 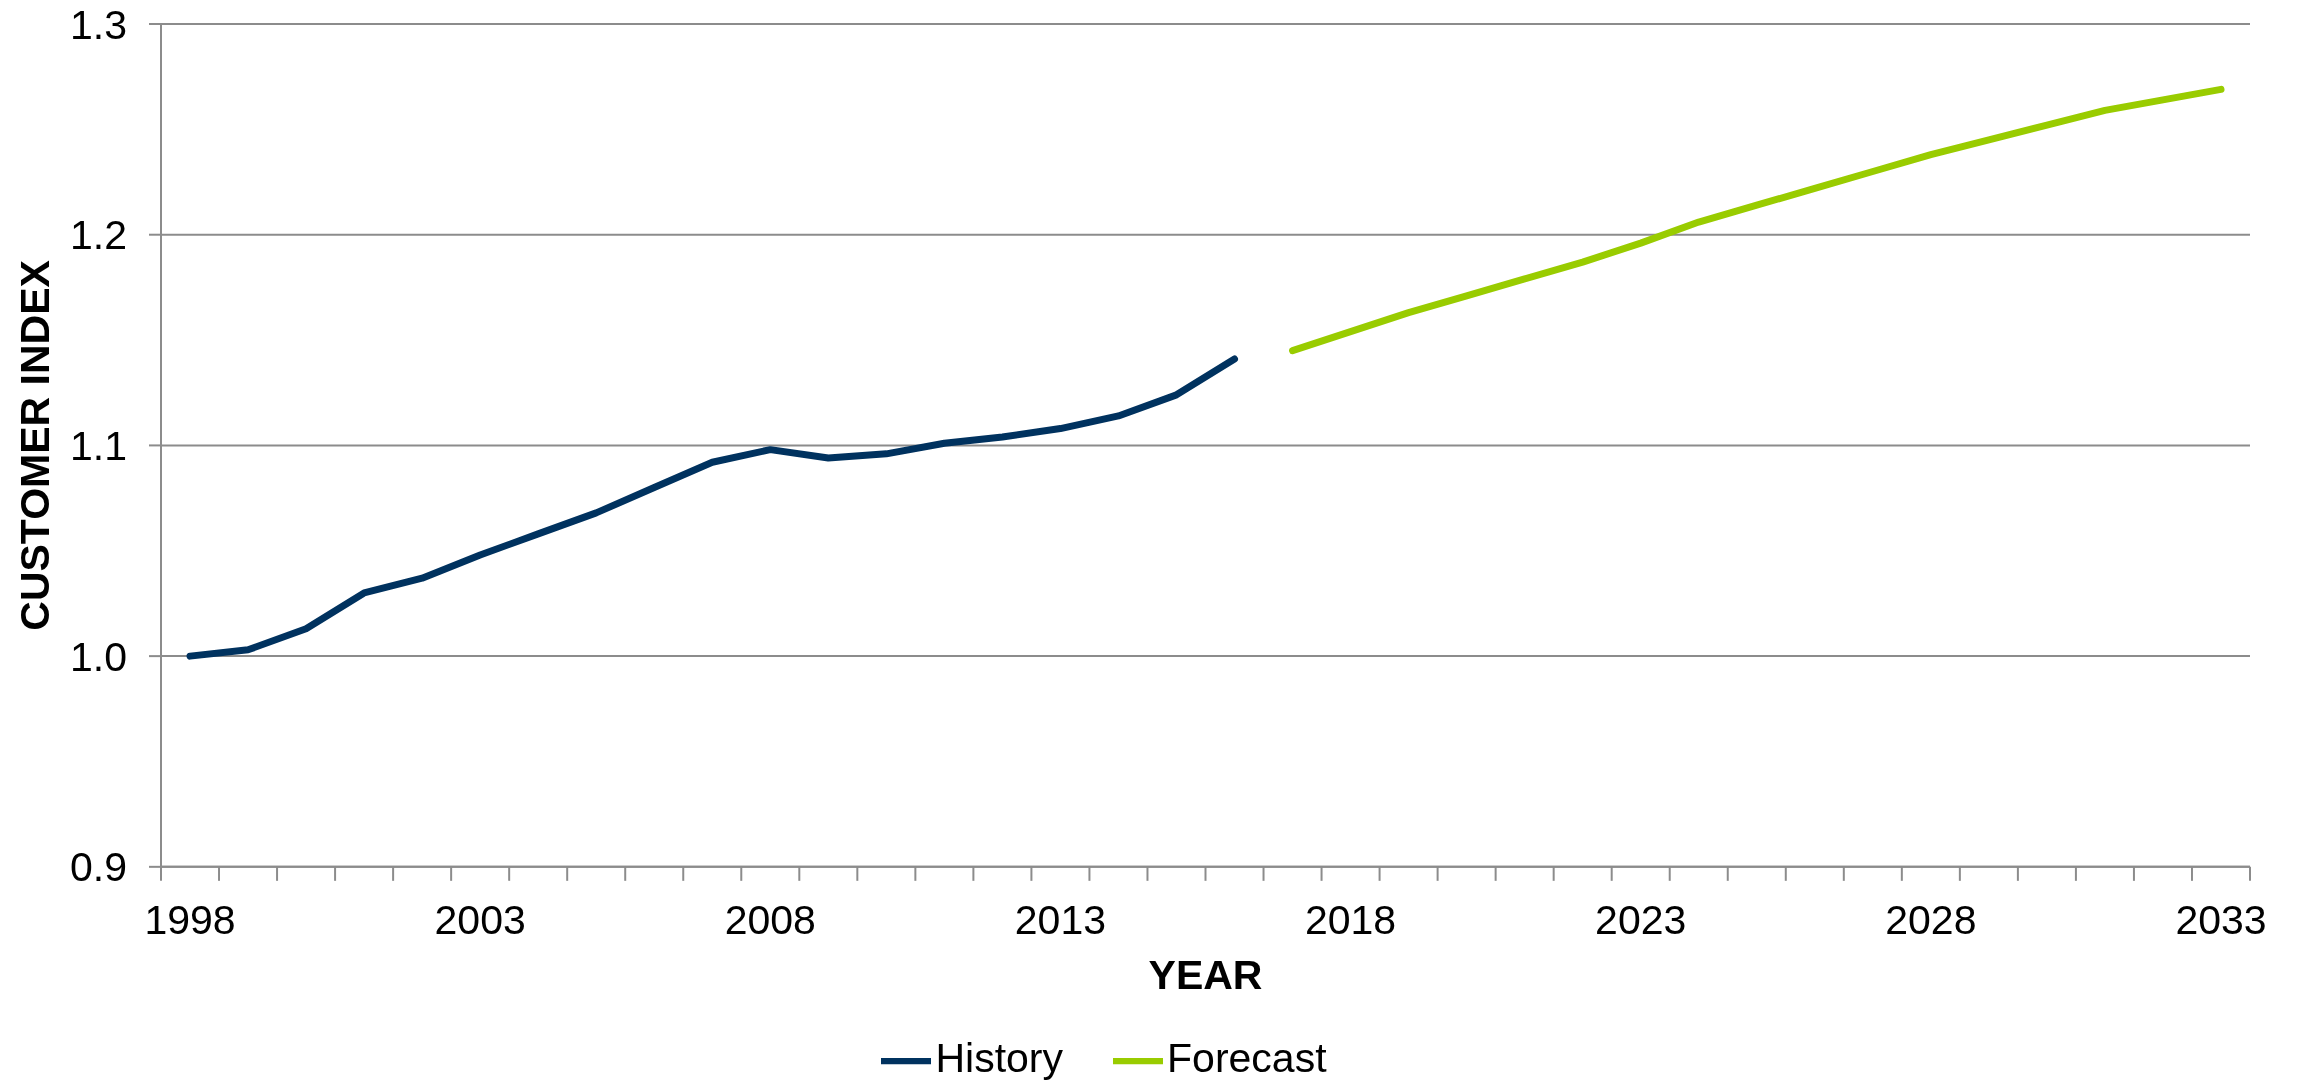 I want to click on x-tick-label: 1998, so click(x=190, y=919).